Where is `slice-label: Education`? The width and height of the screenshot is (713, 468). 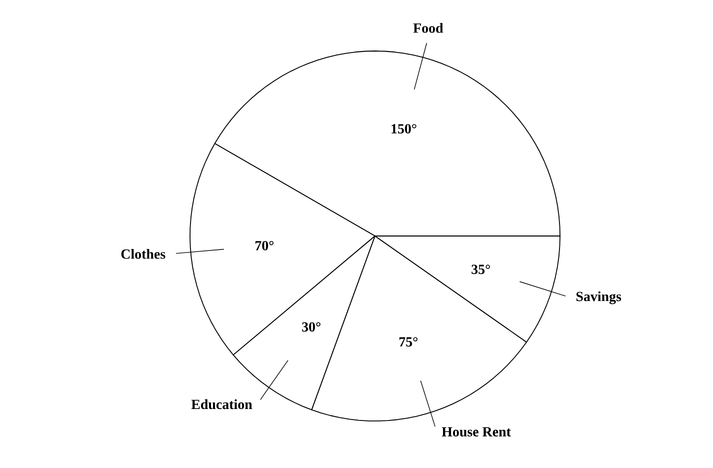 slice-label: Education is located at coordinates (221, 404).